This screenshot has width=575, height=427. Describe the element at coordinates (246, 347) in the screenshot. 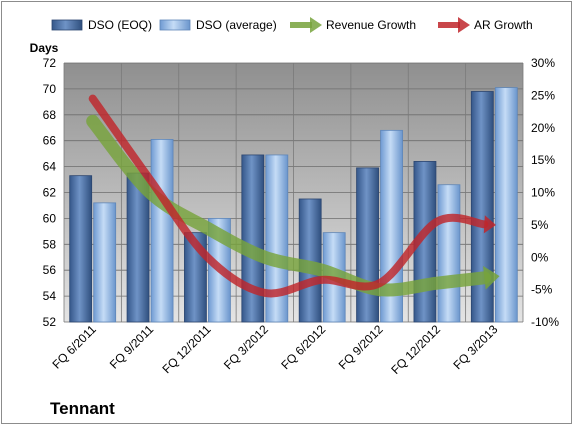

I see `category-label: FQ 3/2012` at that location.